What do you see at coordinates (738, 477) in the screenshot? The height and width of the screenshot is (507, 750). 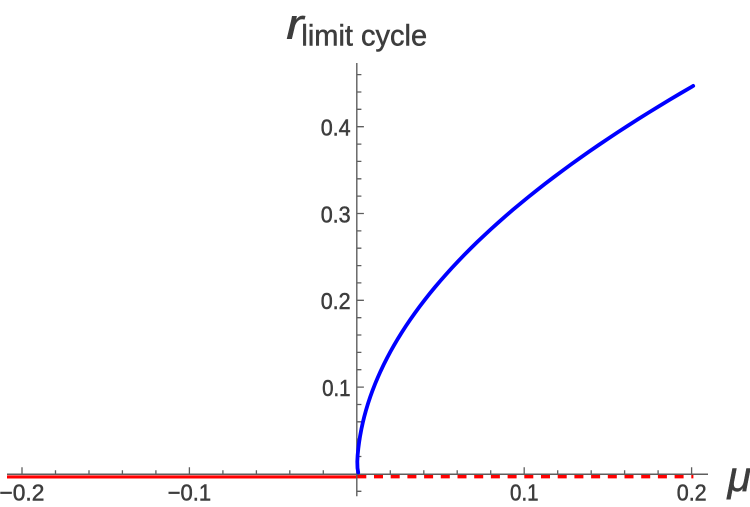 I see `svg-text: μ` at bounding box center [738, 477].